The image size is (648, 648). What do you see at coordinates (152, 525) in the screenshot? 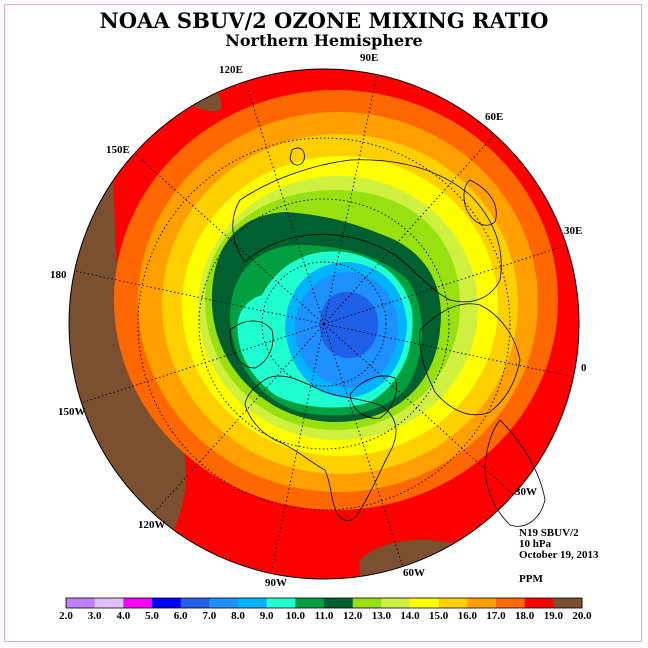
I see `lon-label-120w: 120W` at bounding box center [152, 525].